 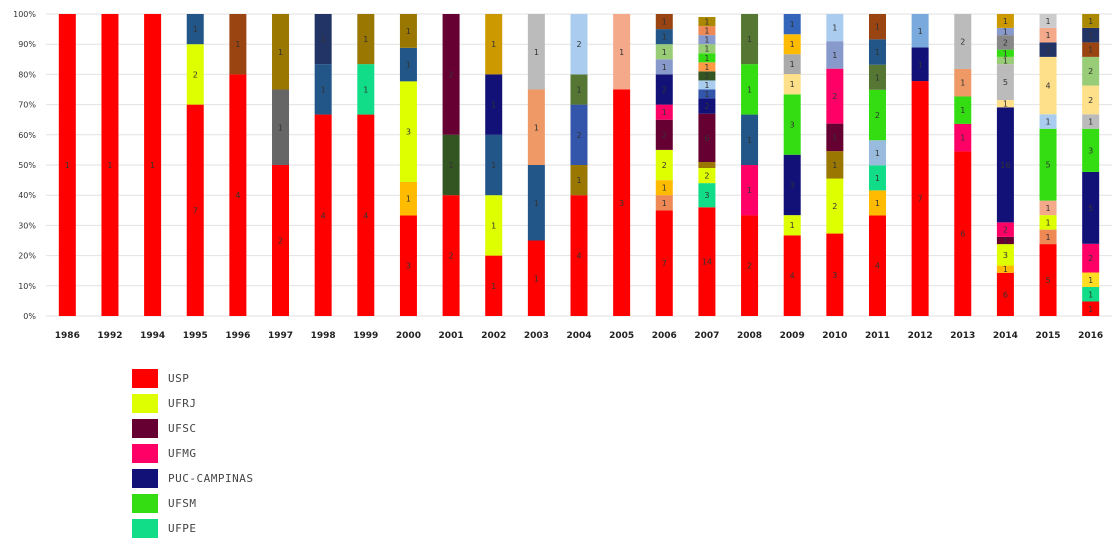 What do you see at coordinates (1005, 336) in the screenshot?
I see `x-tick-label: 2014` at bounding box center [1005, 336].